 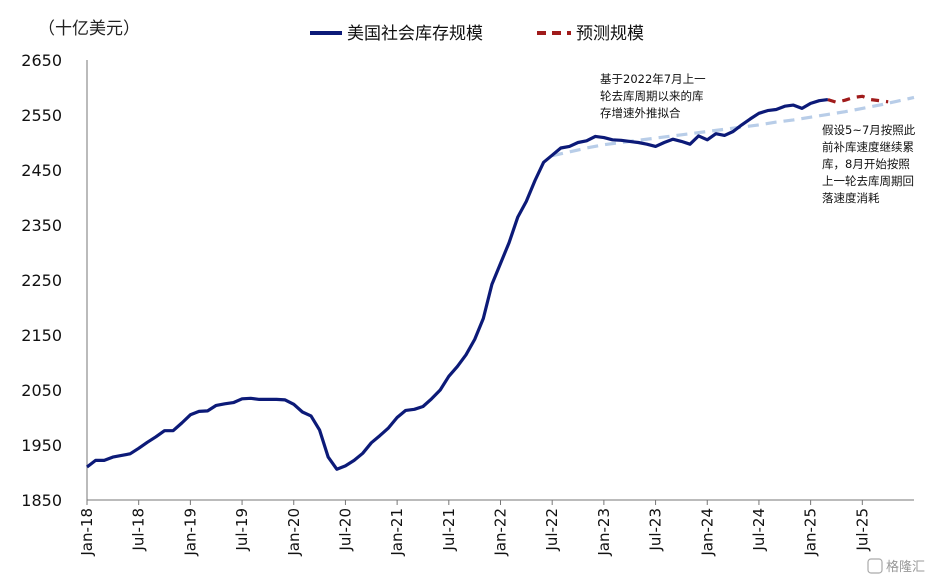 What do you see at coordinates (868, 147) in the screenshot?
I see `annotation-line: 前补库速度继续累` at bounding box center [868, 147].